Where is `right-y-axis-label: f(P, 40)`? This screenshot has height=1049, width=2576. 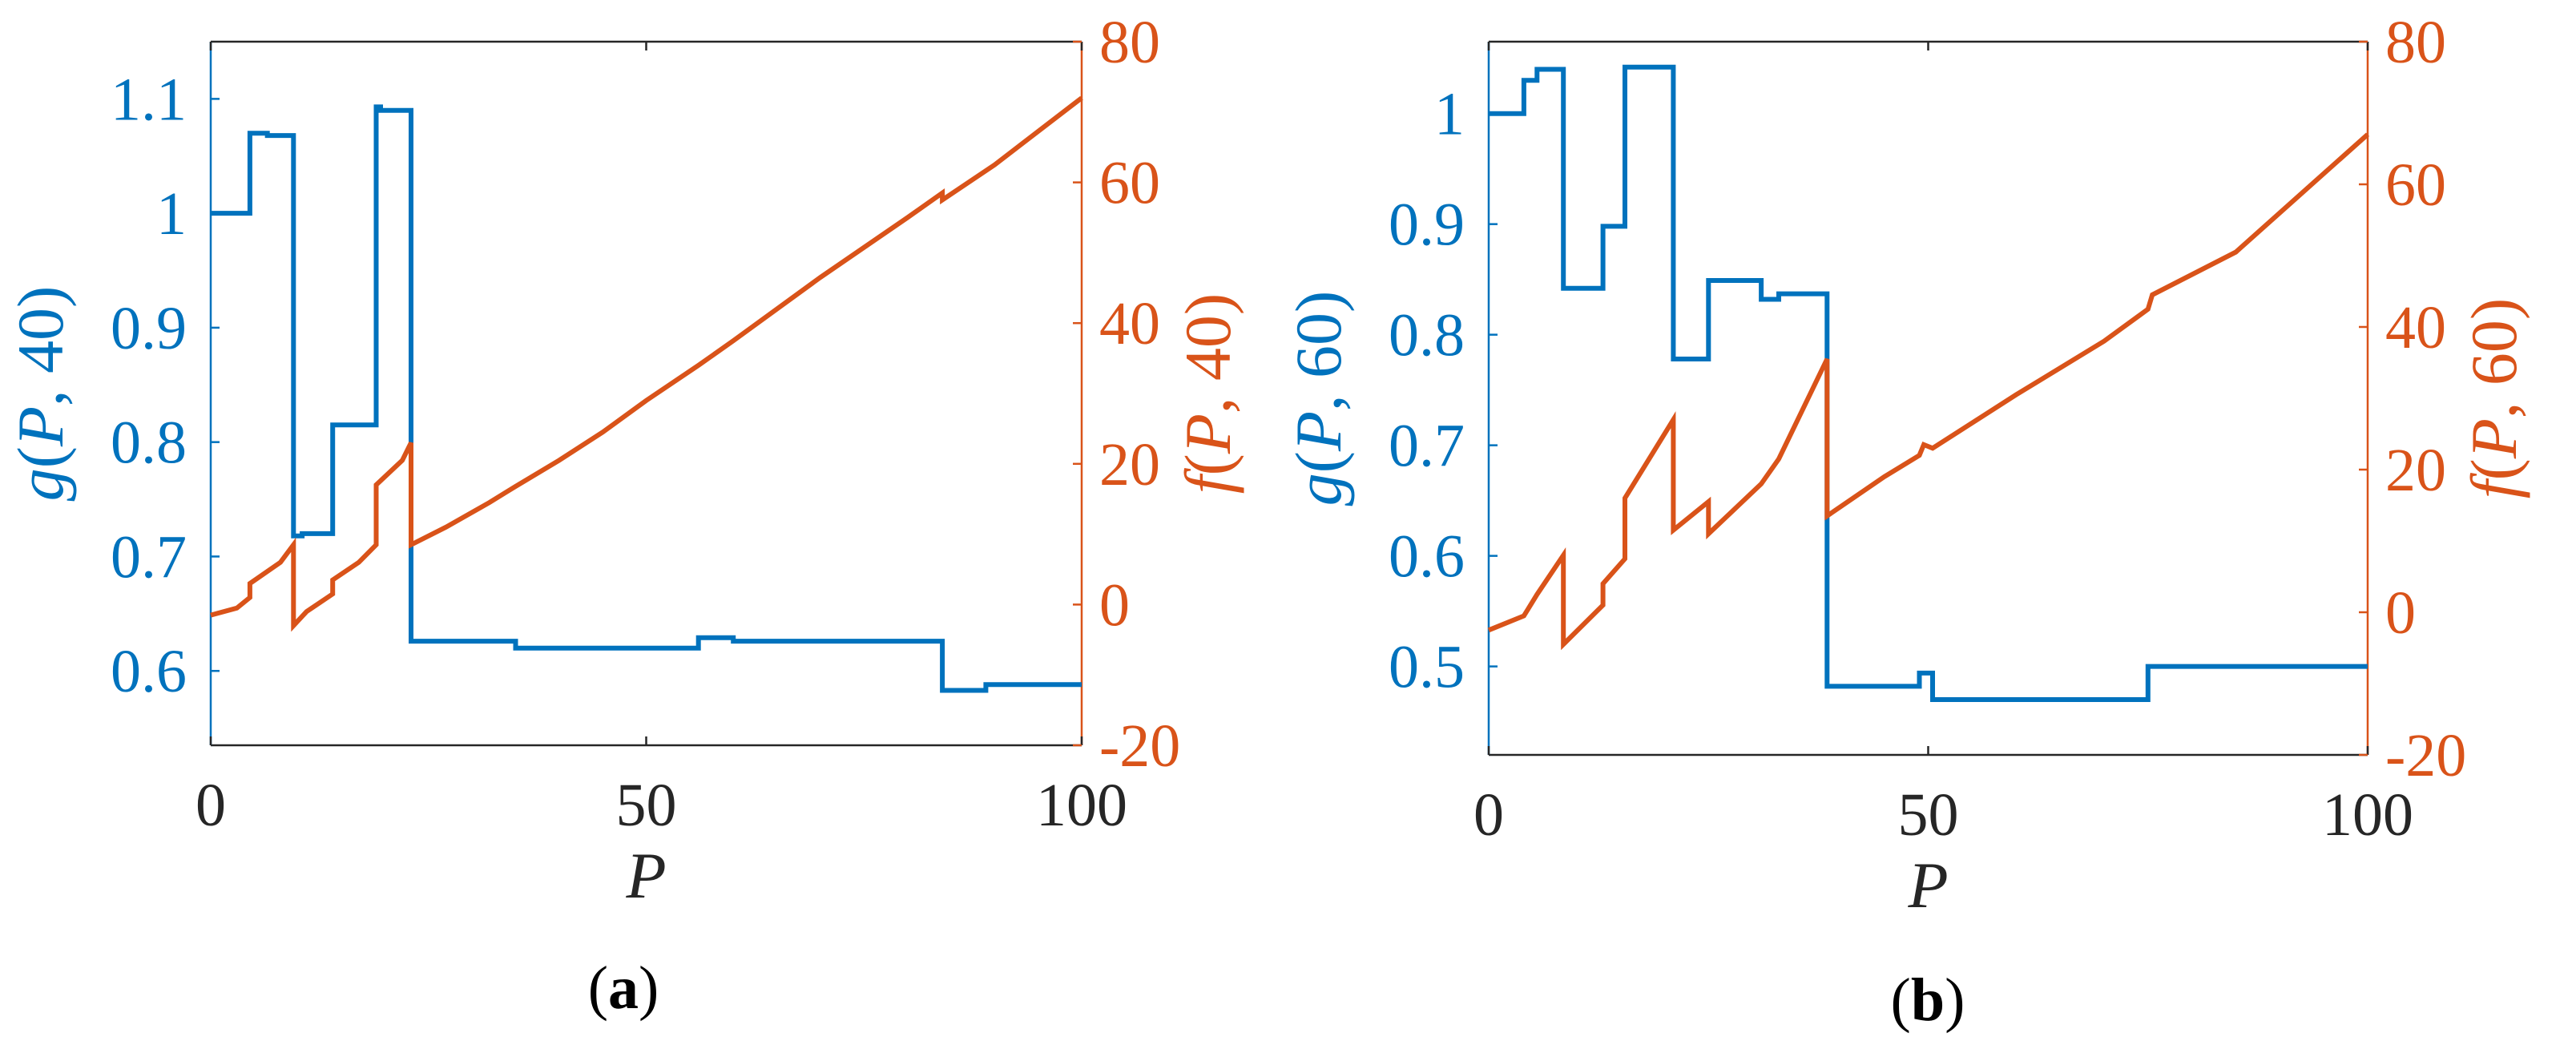 right-y-axis-label: f(P, 40) is located at coordinates (1207, 393).